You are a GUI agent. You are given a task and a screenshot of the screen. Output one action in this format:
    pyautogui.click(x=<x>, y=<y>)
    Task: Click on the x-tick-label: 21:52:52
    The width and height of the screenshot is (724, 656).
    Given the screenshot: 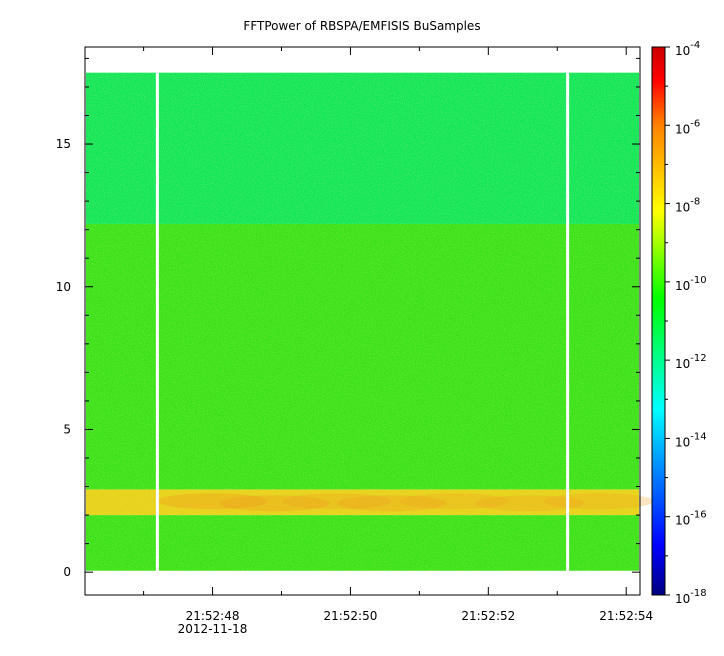 What is the action you would take?
    pyautogui.click(x=488, y=616)
    